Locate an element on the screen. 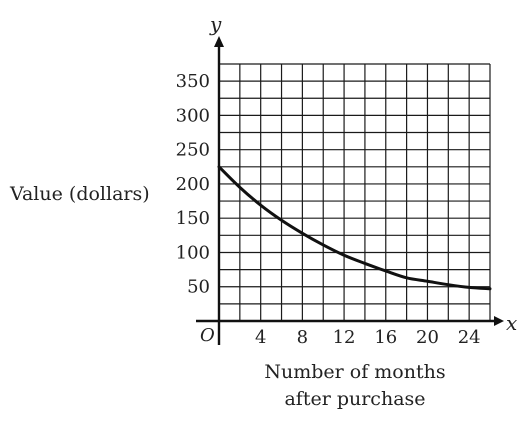 The height and width of the screenshot is (421, 530). x-tick-label: 20 is located at coordinates (427, 337).